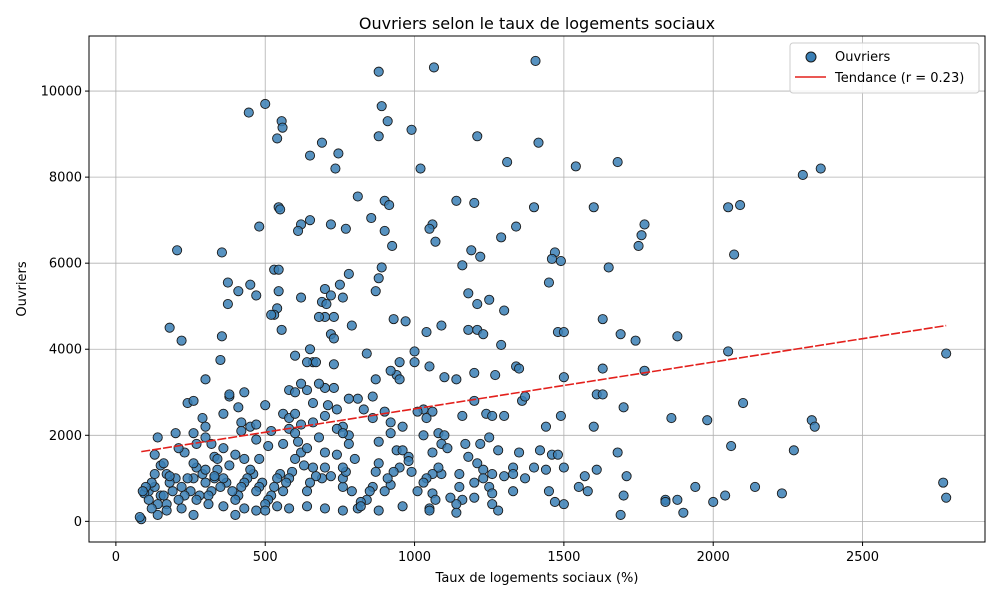  Describe the element at coordinates (563, 557) in the screenshot. I see `x-tick-label: 1500` at that location.